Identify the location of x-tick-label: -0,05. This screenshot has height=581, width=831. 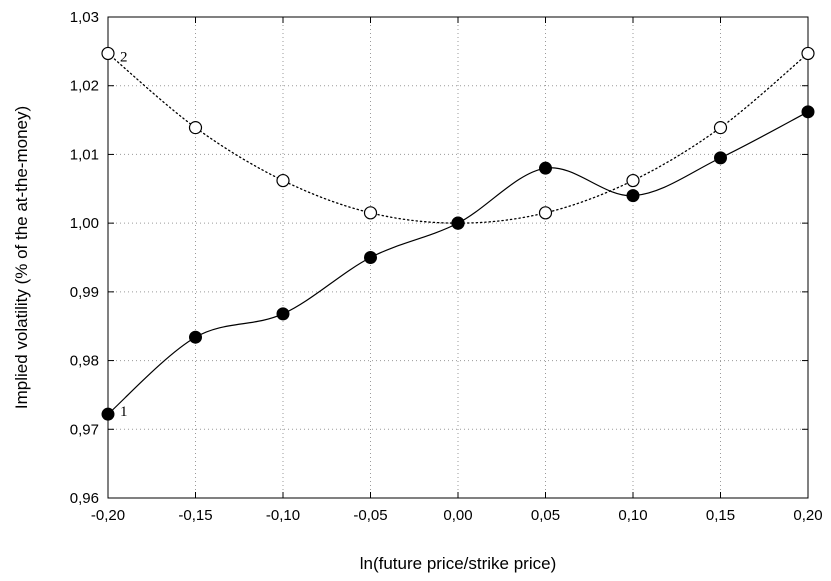
(370, 515).